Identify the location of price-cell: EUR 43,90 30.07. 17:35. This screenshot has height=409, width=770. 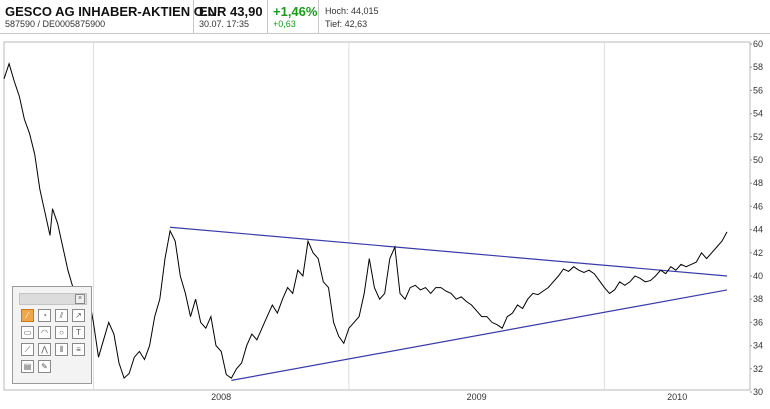
(231, 16).